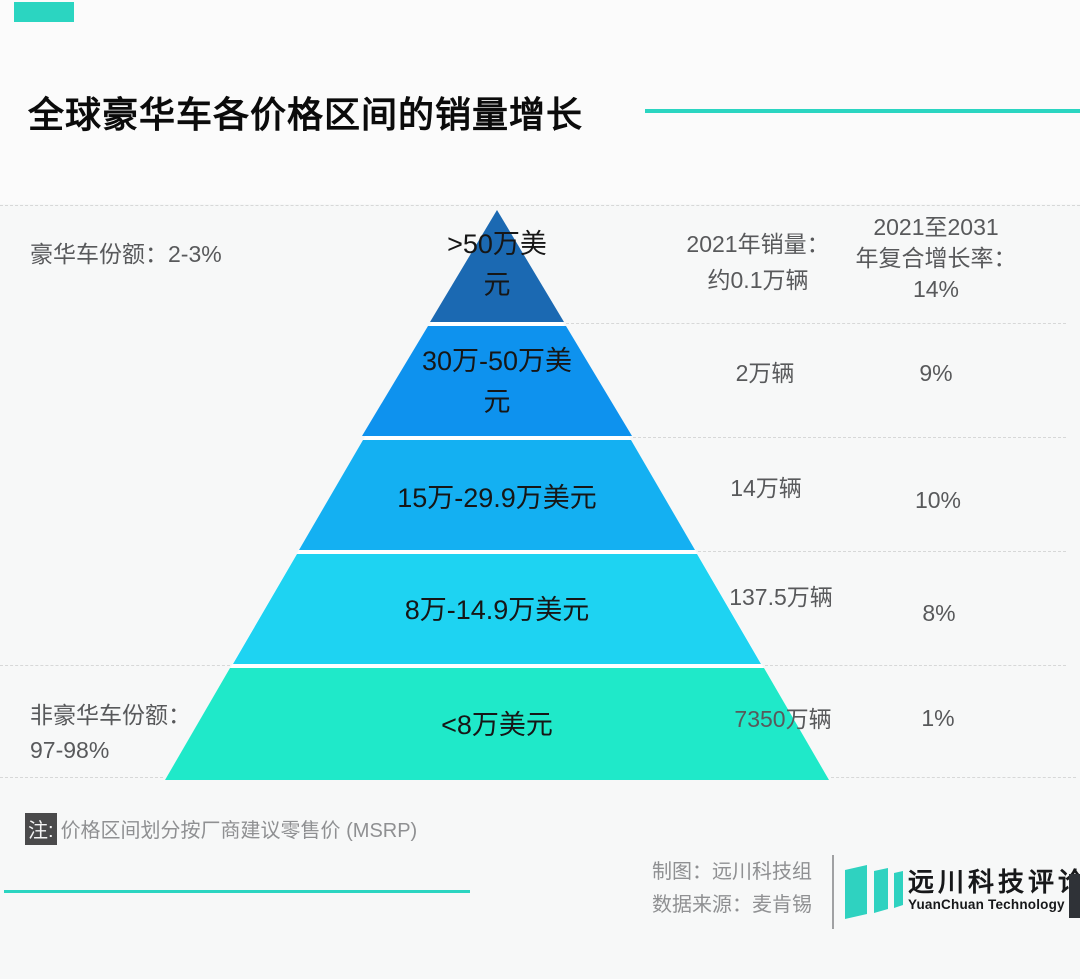  Describe the element at coordinates (765, 373) in the screenshot. I see `sales-value-tier-2: 2万辆` at that location.